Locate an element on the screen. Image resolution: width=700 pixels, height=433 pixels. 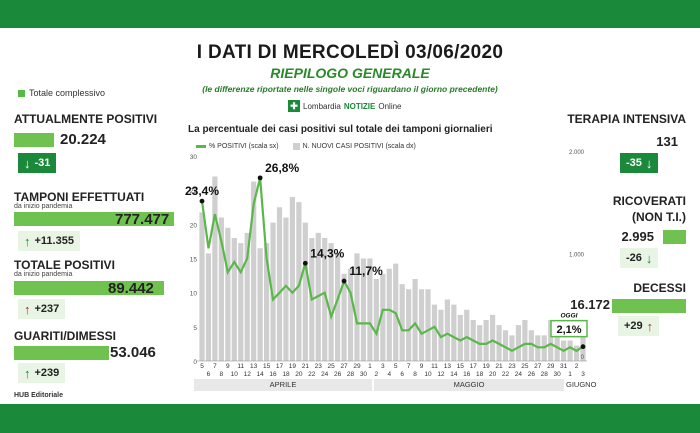
legend-label-nuovi: N. NUOVI CASI POSITIVI (scala dx) is located at coordinates (359, 146).